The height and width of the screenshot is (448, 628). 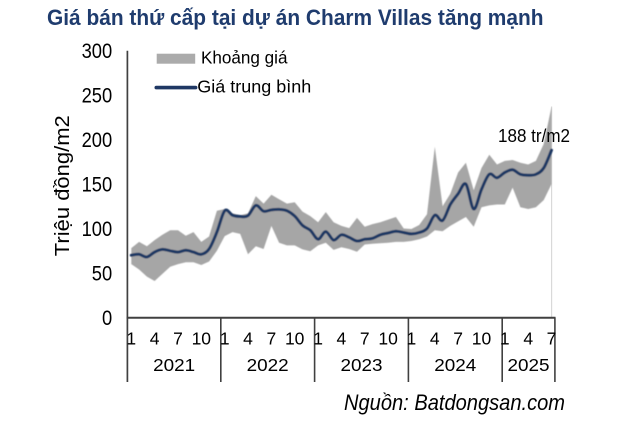 I want to click on svg-text: 2025, so click(x=529, y=365).